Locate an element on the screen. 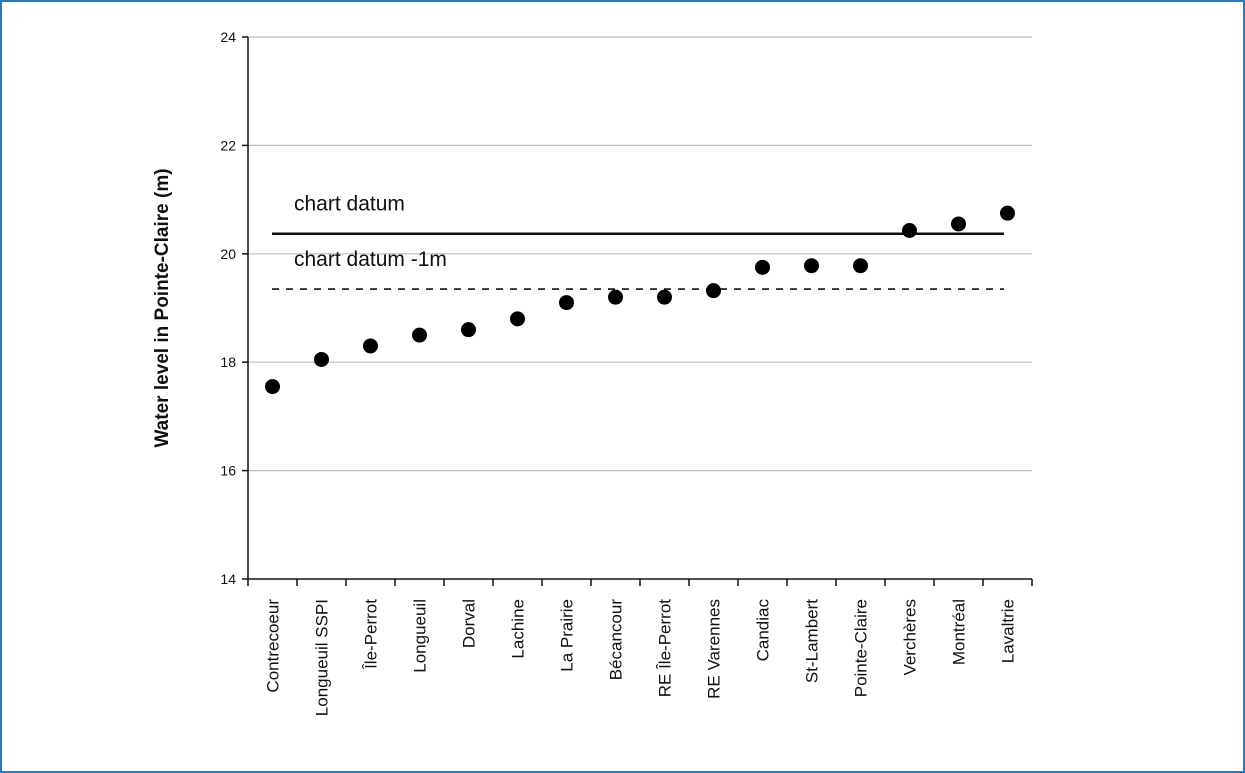 The height and width of the screenshot is (773, 1245). y-tick-label: 14 is located at coordinates (228, 579).